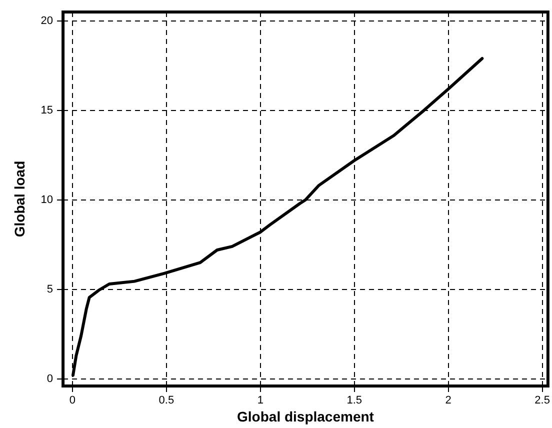  I want to click on y-tick-label: 20, so click(47, 20).